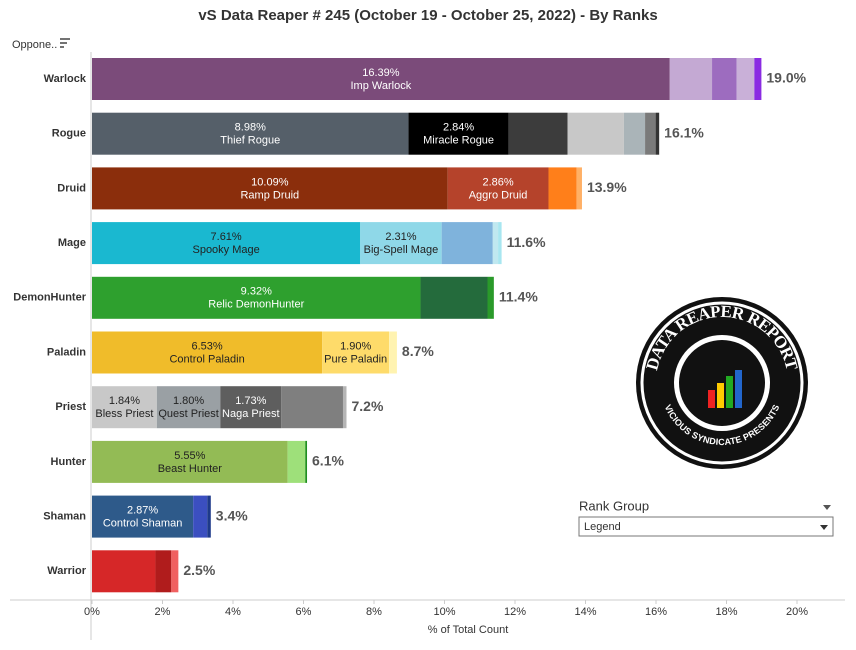  What do you see at coordinates (72, 243) in the screenshot?
I see `category-label: Mage` at bounding box center [72, 243].